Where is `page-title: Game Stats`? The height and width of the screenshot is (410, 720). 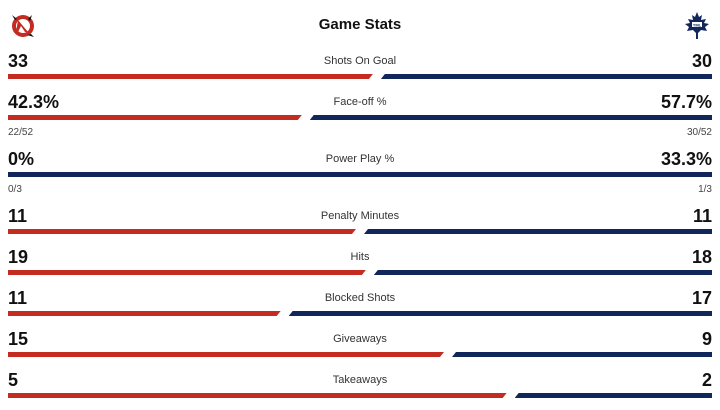 page-title: Game Stats is located at coordinates (360, 24).